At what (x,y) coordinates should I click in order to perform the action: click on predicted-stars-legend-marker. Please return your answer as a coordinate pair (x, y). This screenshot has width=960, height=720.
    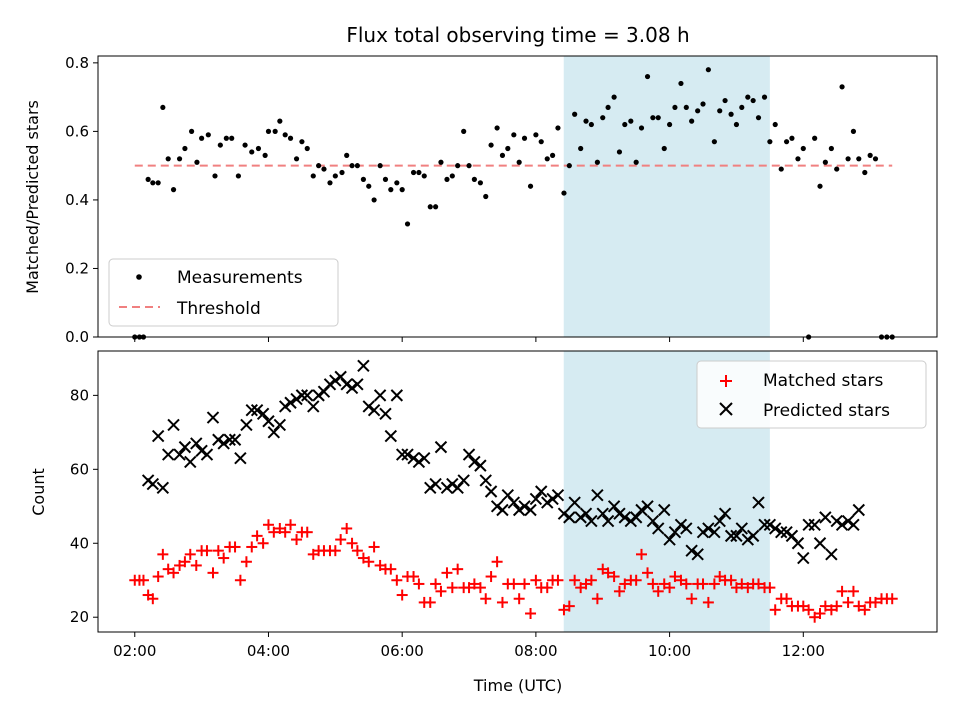
    Looking at the image, I should click on (726, 409).